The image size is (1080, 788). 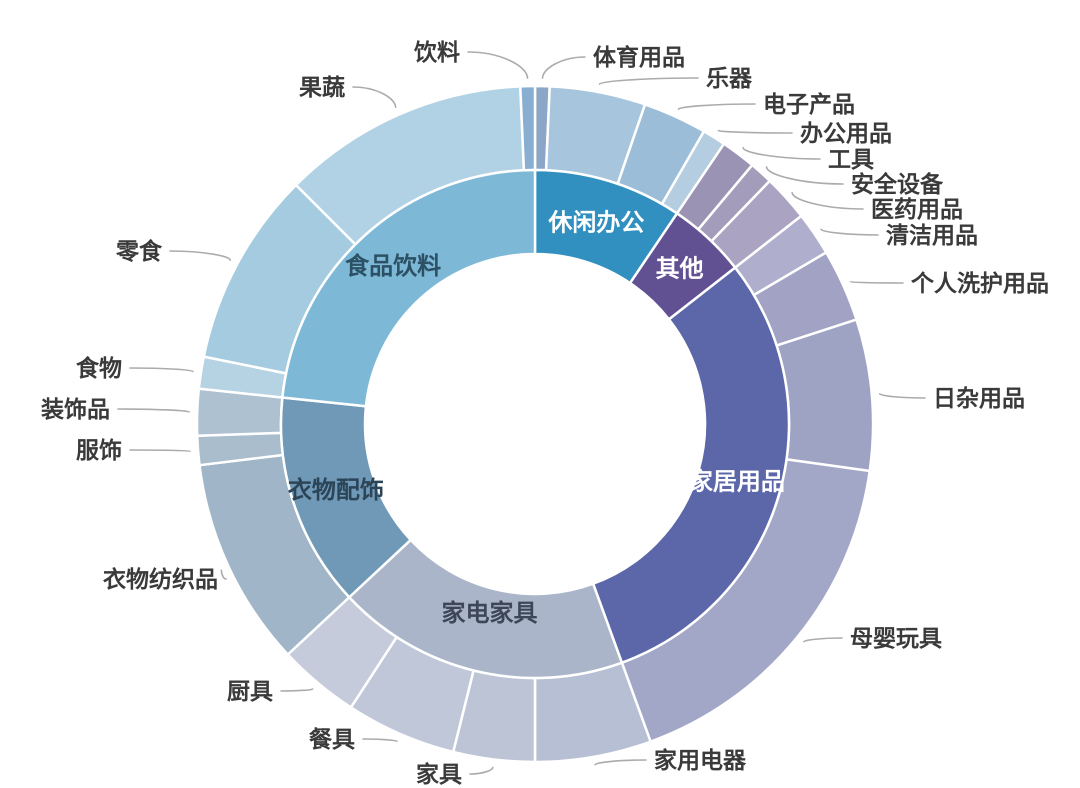 I want to click on category-label: 衣物配饰, so click(x=336, y=490).